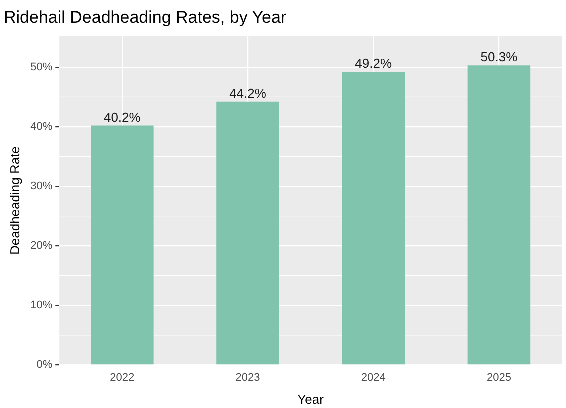 The height and width of the screenshot is (408, 566). Describe the element at coordinates (41, 126) in the screenshot. I see `y-tick-label: 40%` at that location.